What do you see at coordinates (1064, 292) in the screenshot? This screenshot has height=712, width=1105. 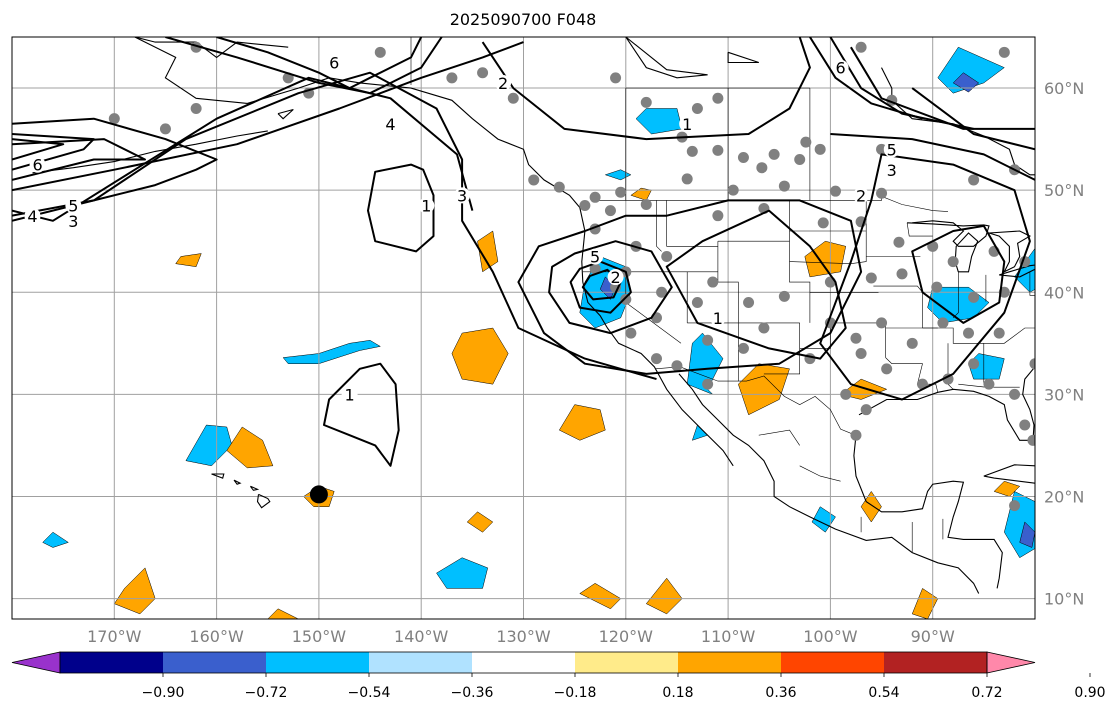 I see `lat-label: 40°N` at bounding box center [1064, 292].